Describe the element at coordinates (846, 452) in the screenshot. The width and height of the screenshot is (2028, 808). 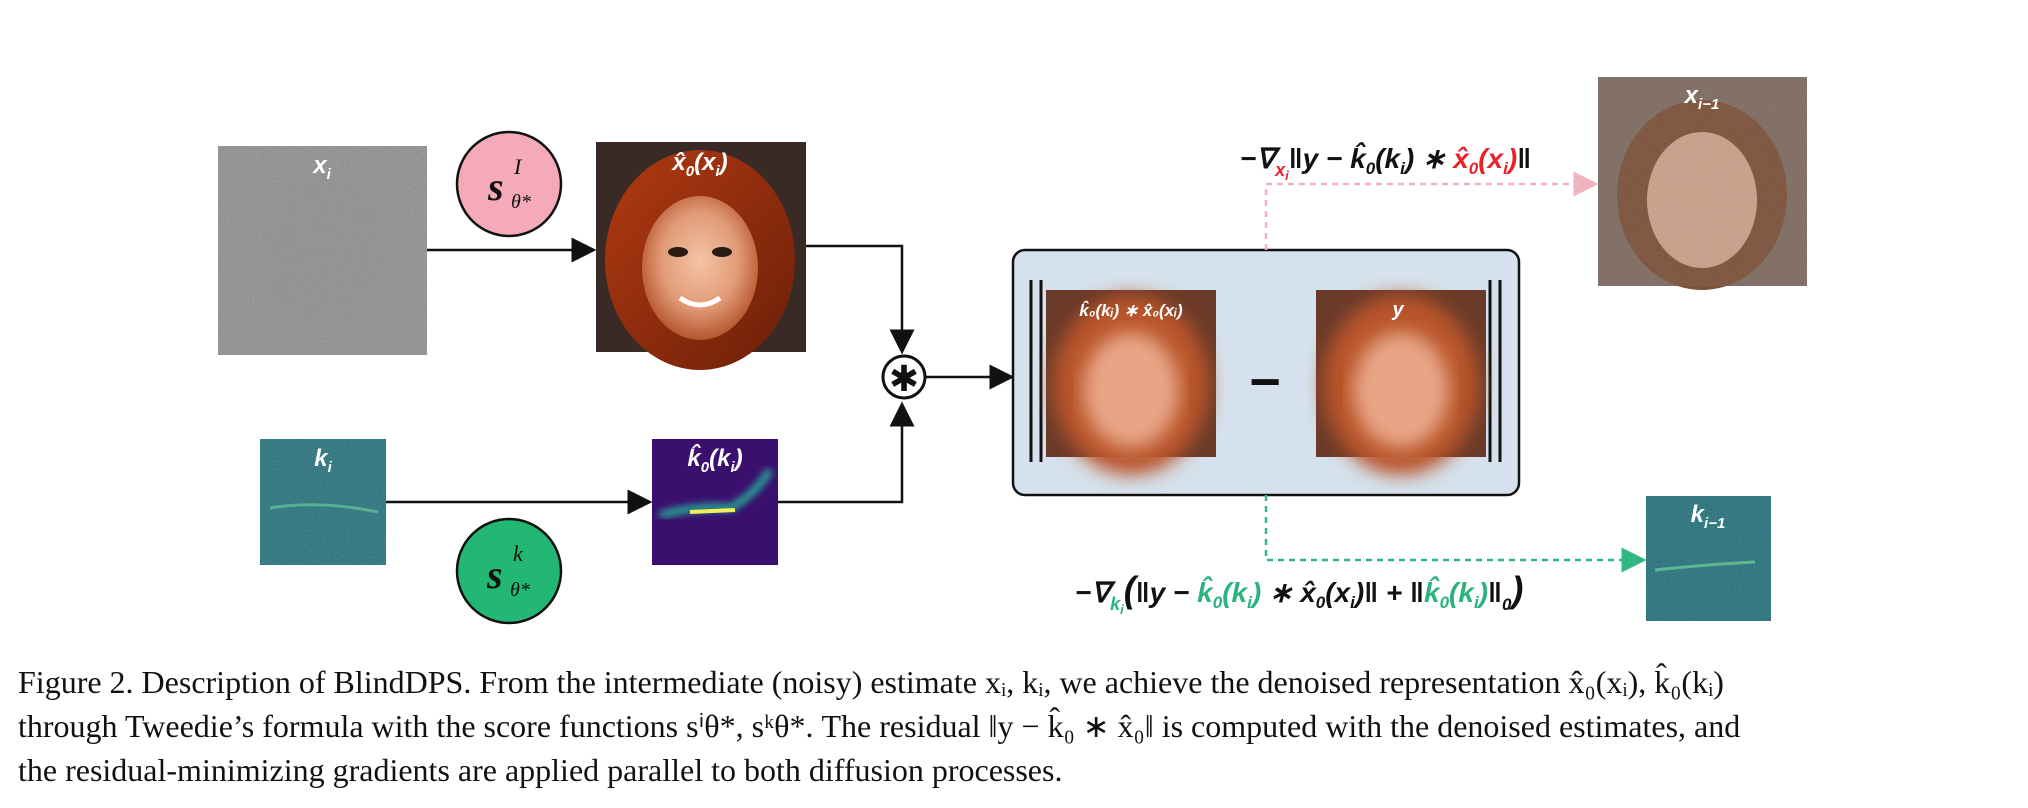
I see `arrow-k0-to-conv` at that location.